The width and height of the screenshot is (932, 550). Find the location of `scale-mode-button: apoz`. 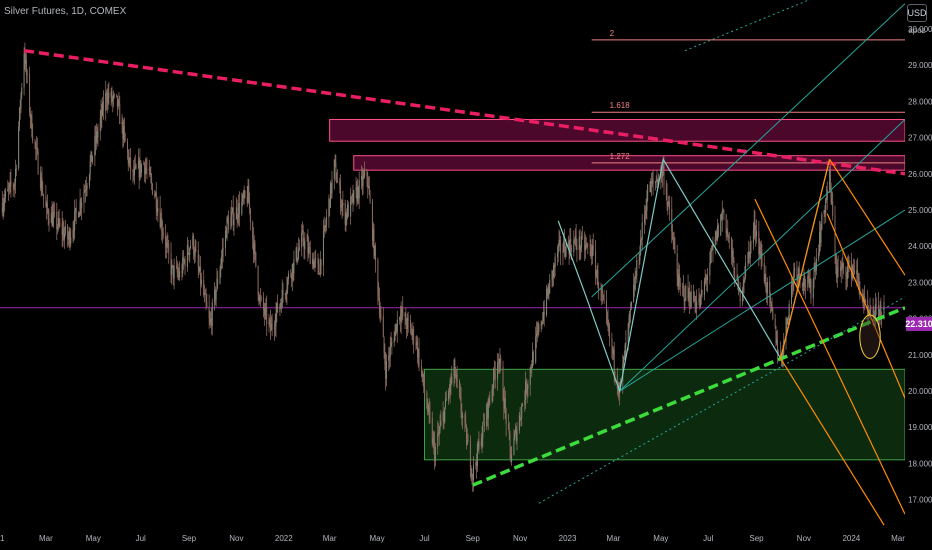

scale-mode-button: apoz is located at coordinates (917, 30).